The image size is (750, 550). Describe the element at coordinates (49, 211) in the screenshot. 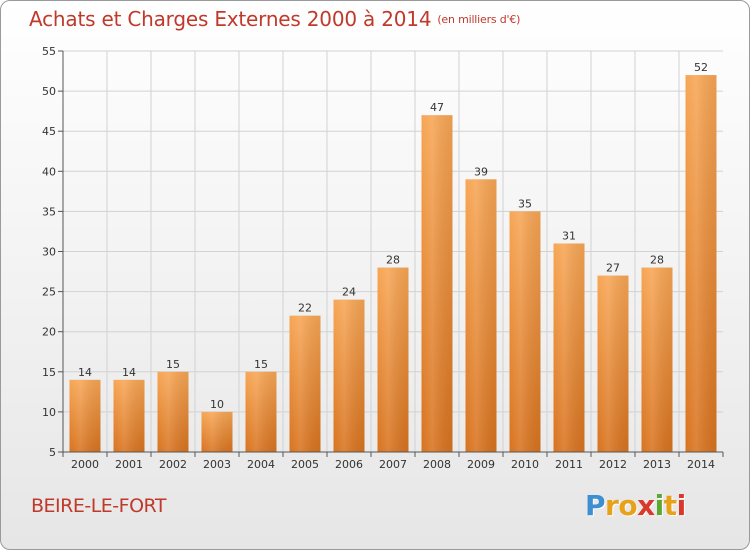

I see `y-tick-label: 35` at that location.